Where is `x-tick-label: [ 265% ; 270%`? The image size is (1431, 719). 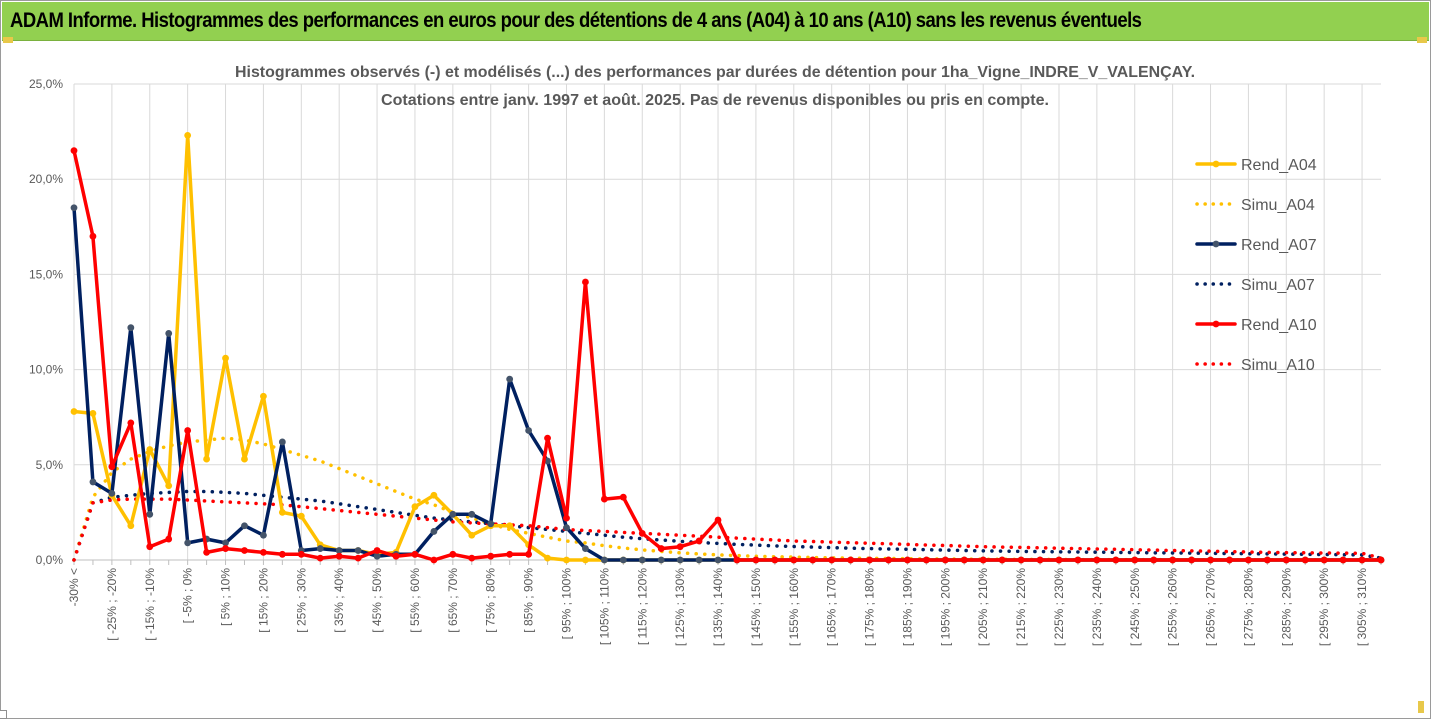 x-tick-label: [ 265% ; 270% is located at coordinates (1211, 607).